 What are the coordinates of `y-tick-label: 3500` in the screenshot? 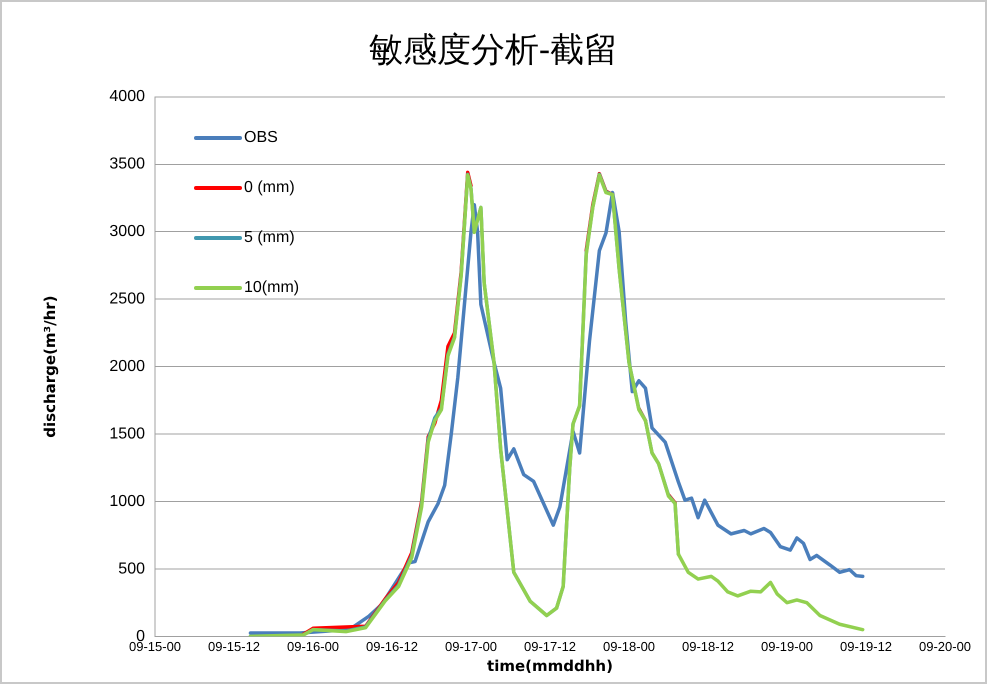 It's located at (127, 164).